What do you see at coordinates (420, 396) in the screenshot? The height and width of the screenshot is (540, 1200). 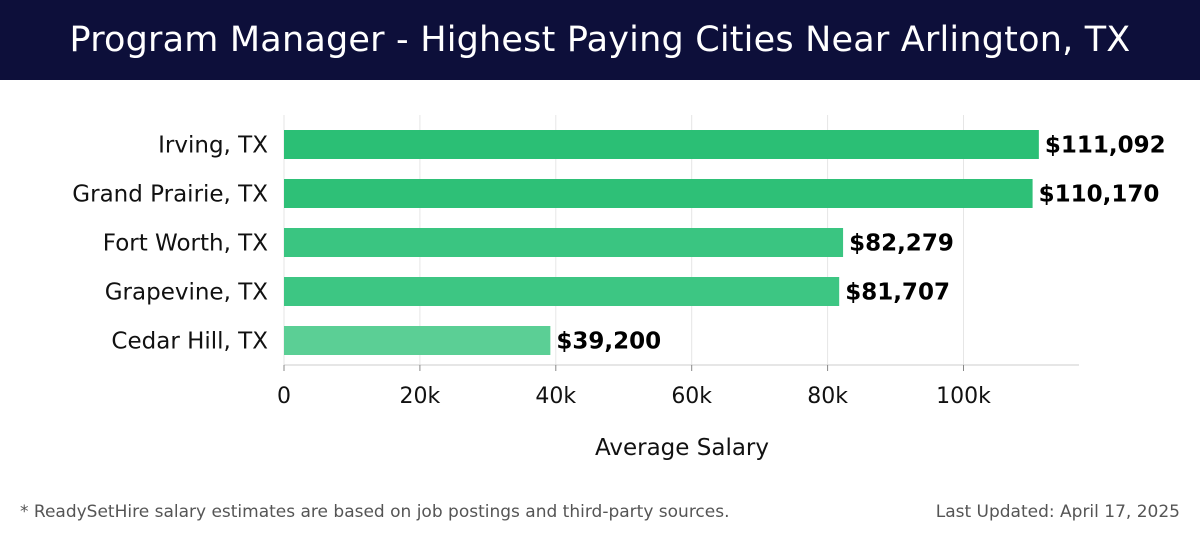 I see `x-tick-label: 20k` at bounding box center [420, 396].